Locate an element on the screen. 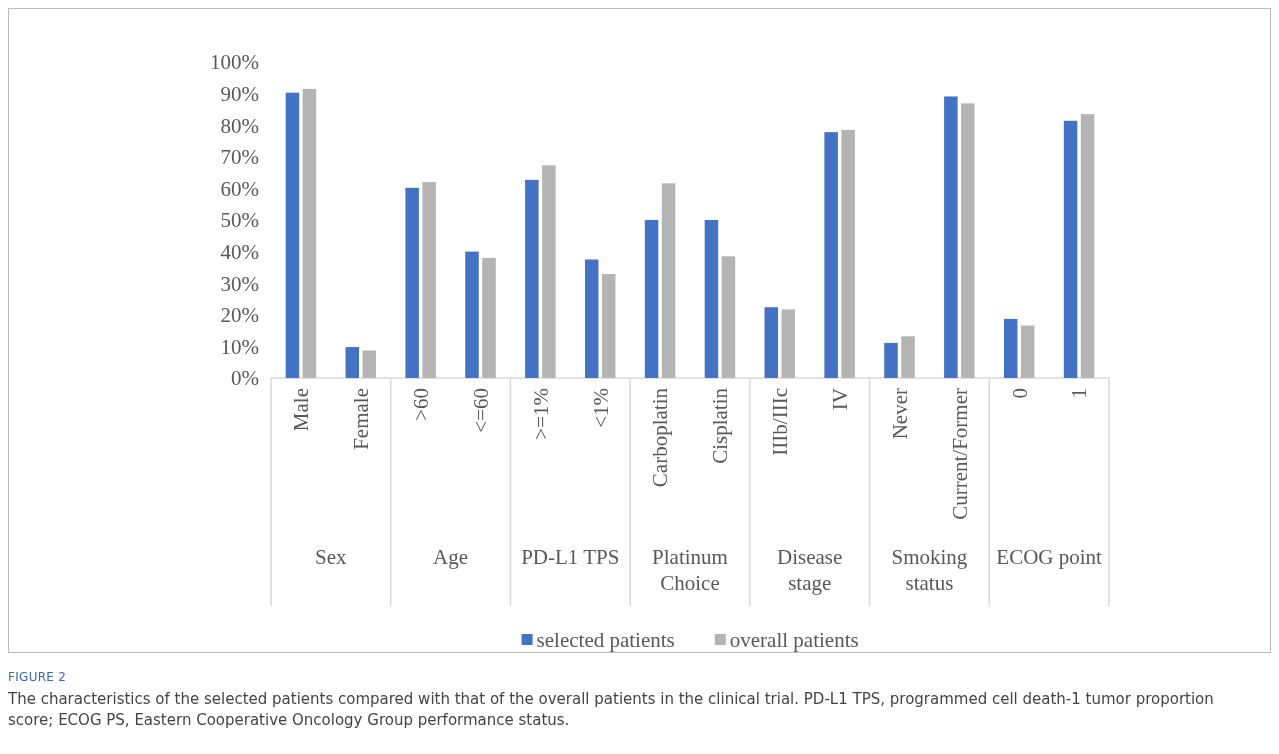 The image size is (1279, 754). y-tick-label: 30% is located at coordinates (239, 283).